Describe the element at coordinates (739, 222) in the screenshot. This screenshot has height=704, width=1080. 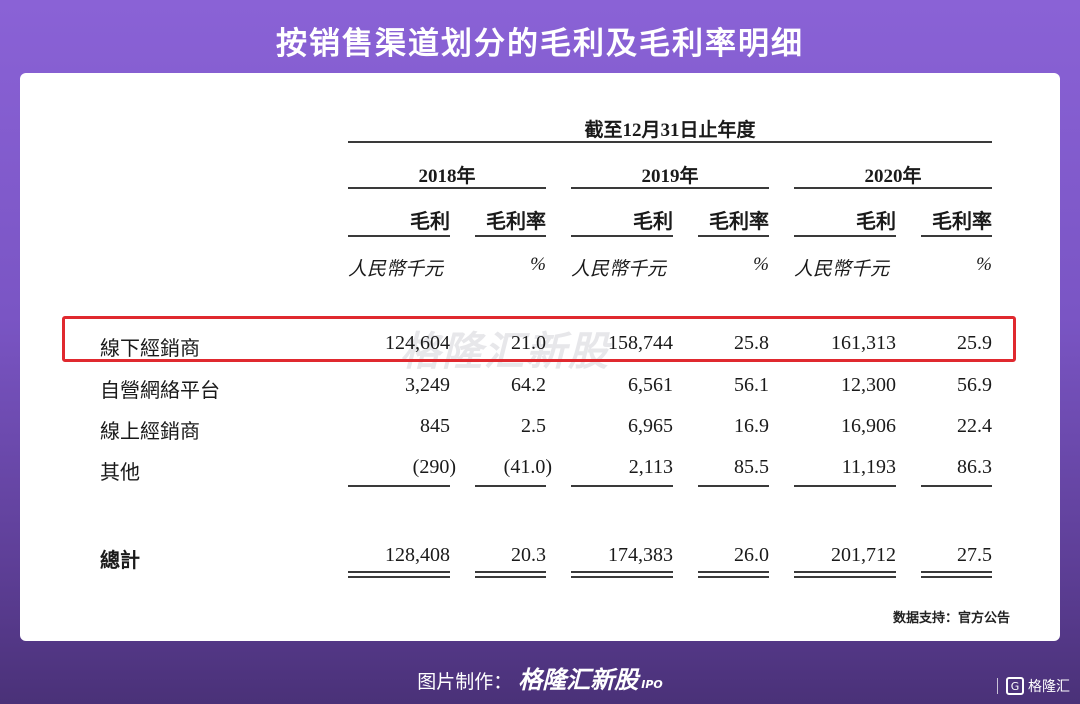
I see `col-header-2019-margin: 毛利率` at that location.